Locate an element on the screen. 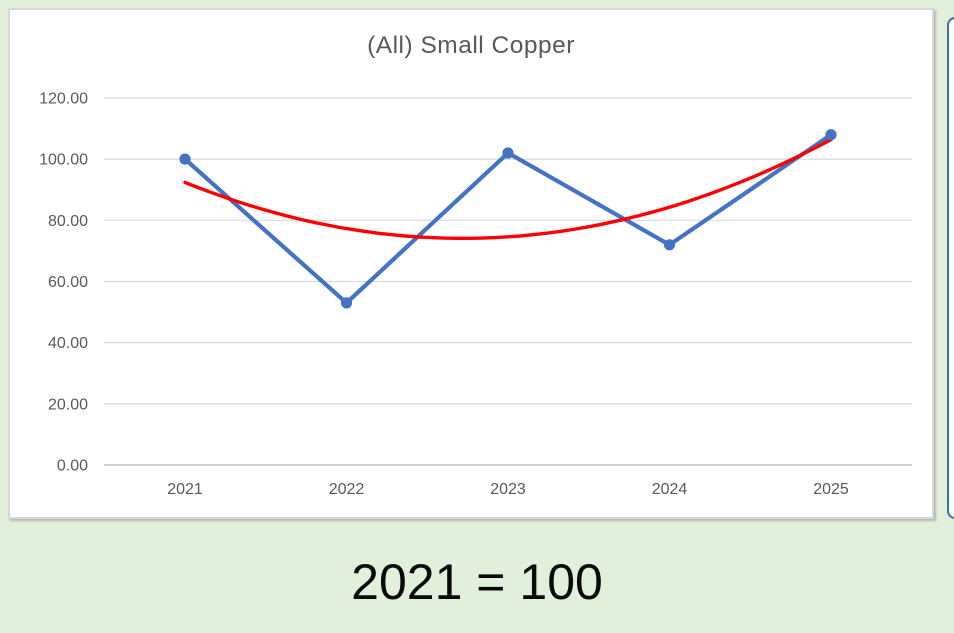 The height and width of the screenshot is (633, 954). y-tick-label: 100.00 is located at coordinates (63, 160).